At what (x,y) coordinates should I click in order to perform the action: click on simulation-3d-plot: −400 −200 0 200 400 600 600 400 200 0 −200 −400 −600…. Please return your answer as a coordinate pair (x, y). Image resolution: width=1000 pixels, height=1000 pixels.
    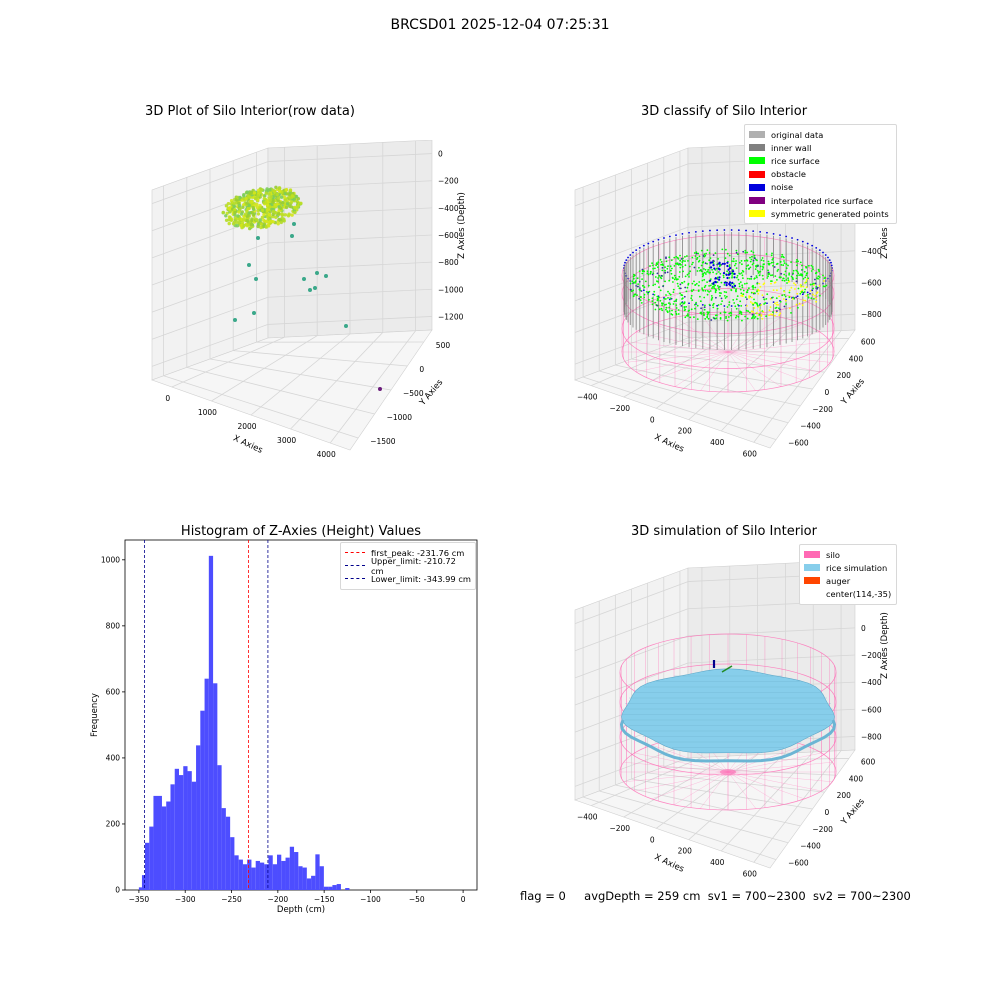
    Looking at the image, I should click on (750, 720).